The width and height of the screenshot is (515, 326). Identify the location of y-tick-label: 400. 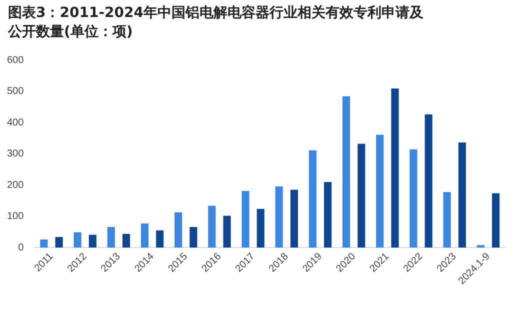
(15, 122).